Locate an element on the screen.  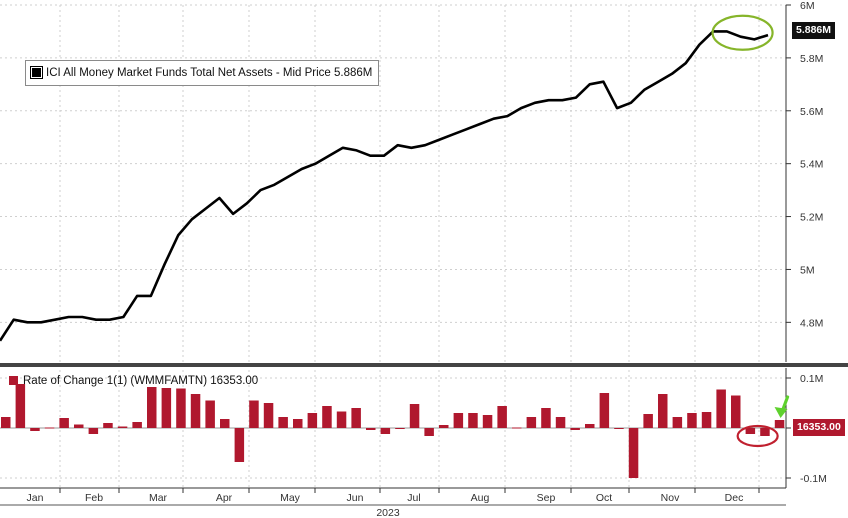
bar-y-tick-label: 0.1M is located at coordinates (811, 379).